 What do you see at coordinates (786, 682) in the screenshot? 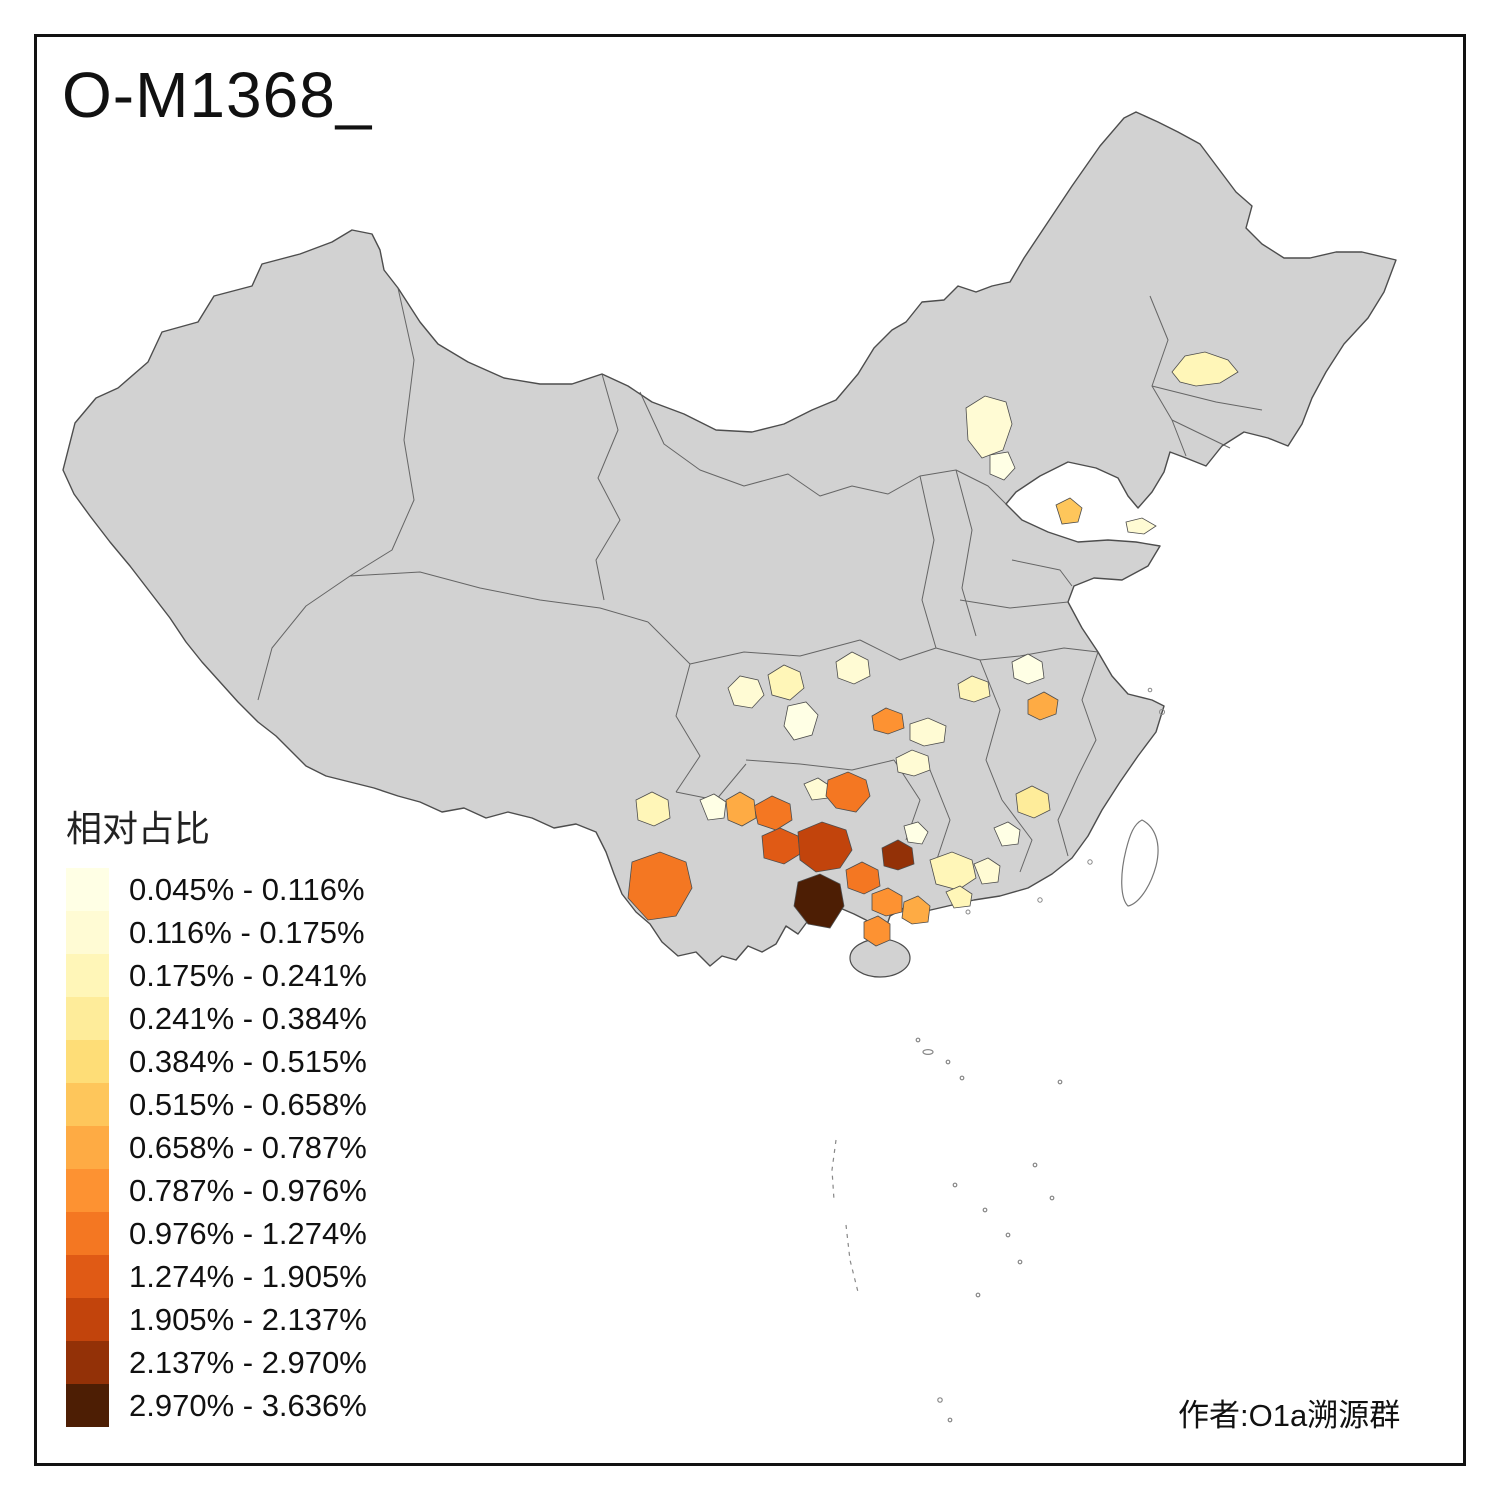
I see `prefecture-shaanxi-west` at bounding box center [786, 682].